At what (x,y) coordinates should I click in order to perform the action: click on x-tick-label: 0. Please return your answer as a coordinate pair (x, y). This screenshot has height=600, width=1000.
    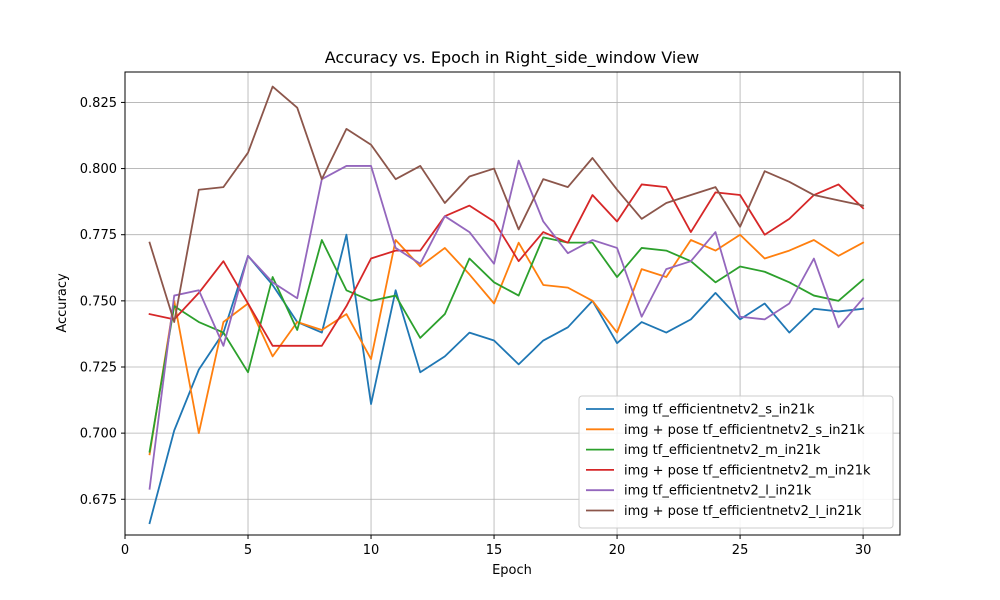
    Looking at the image, I should click on (125, 550).